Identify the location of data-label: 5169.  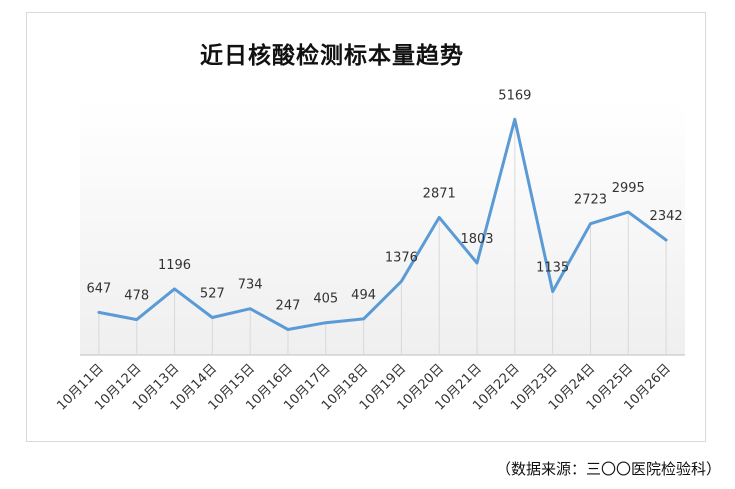
(514, 95).